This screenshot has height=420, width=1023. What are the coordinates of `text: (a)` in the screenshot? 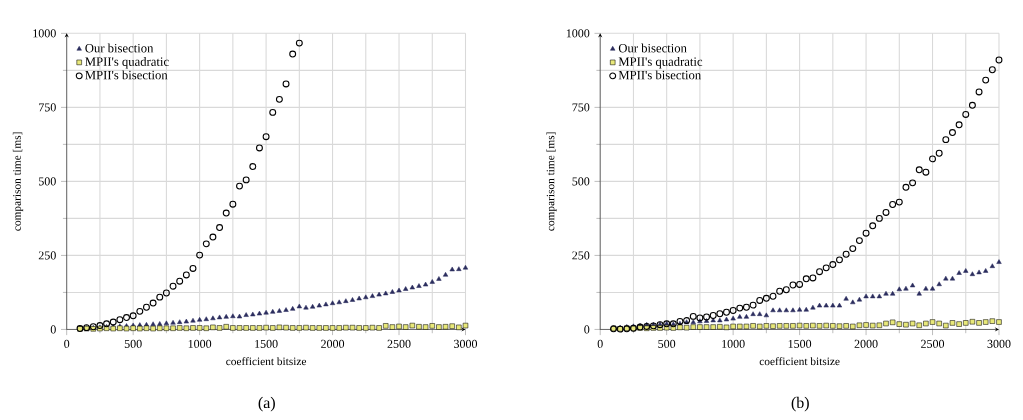 It's located at (266, 404).